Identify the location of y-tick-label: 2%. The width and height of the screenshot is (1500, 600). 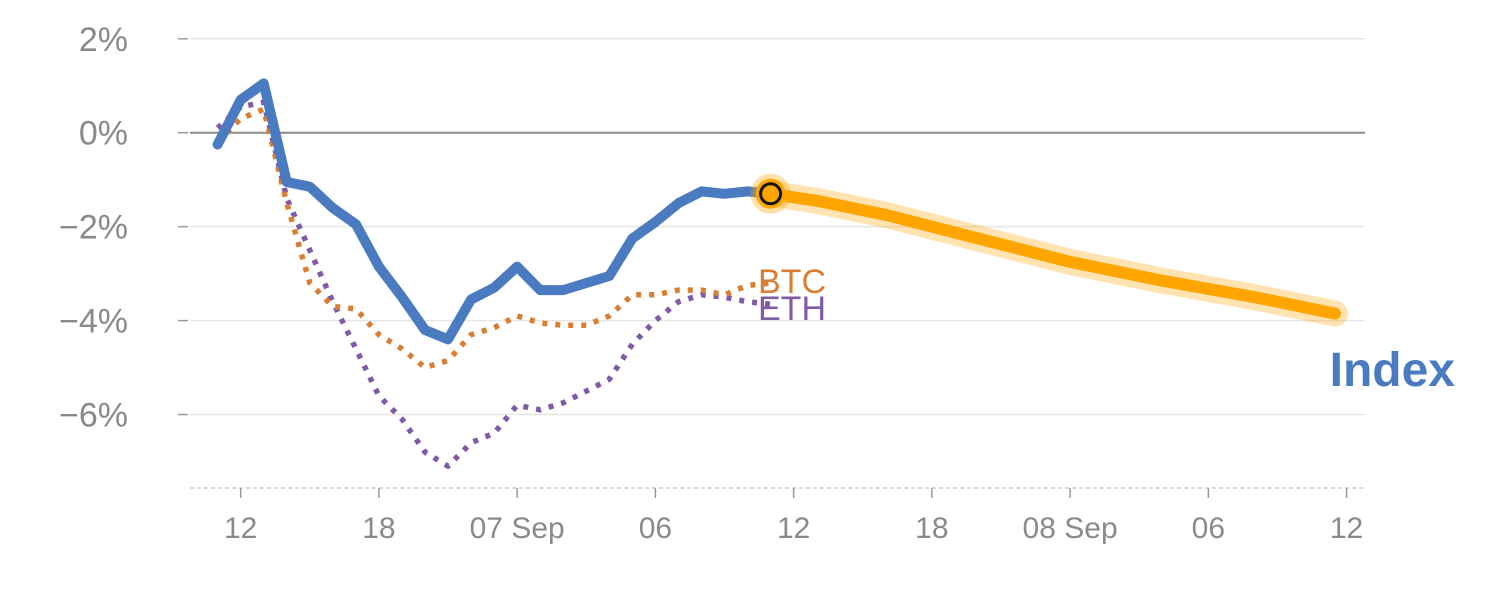
(103, 40).